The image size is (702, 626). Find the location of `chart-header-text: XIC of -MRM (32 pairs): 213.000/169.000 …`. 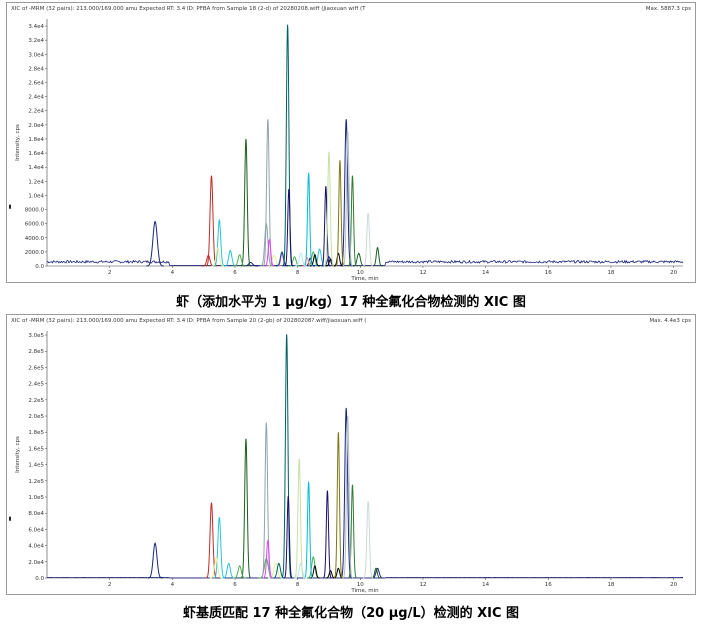

chart-header-text: XIC of -MRM (32 pairs): 213.000/169.000 … is located at coordinates (188, 321).